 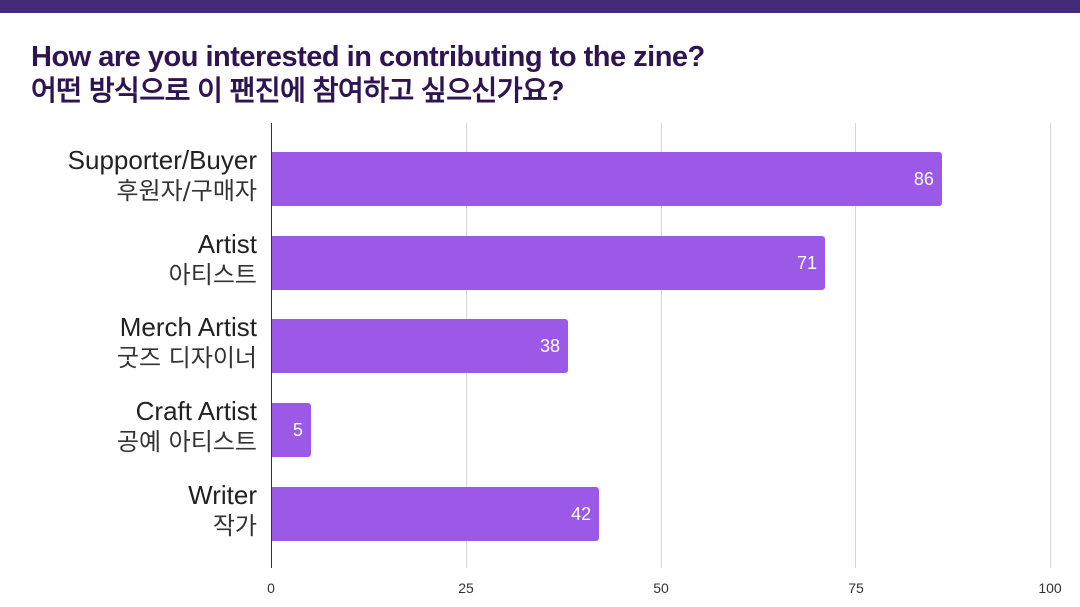 I want to click on bar-value-label: 38, so click(x=550, y=345).